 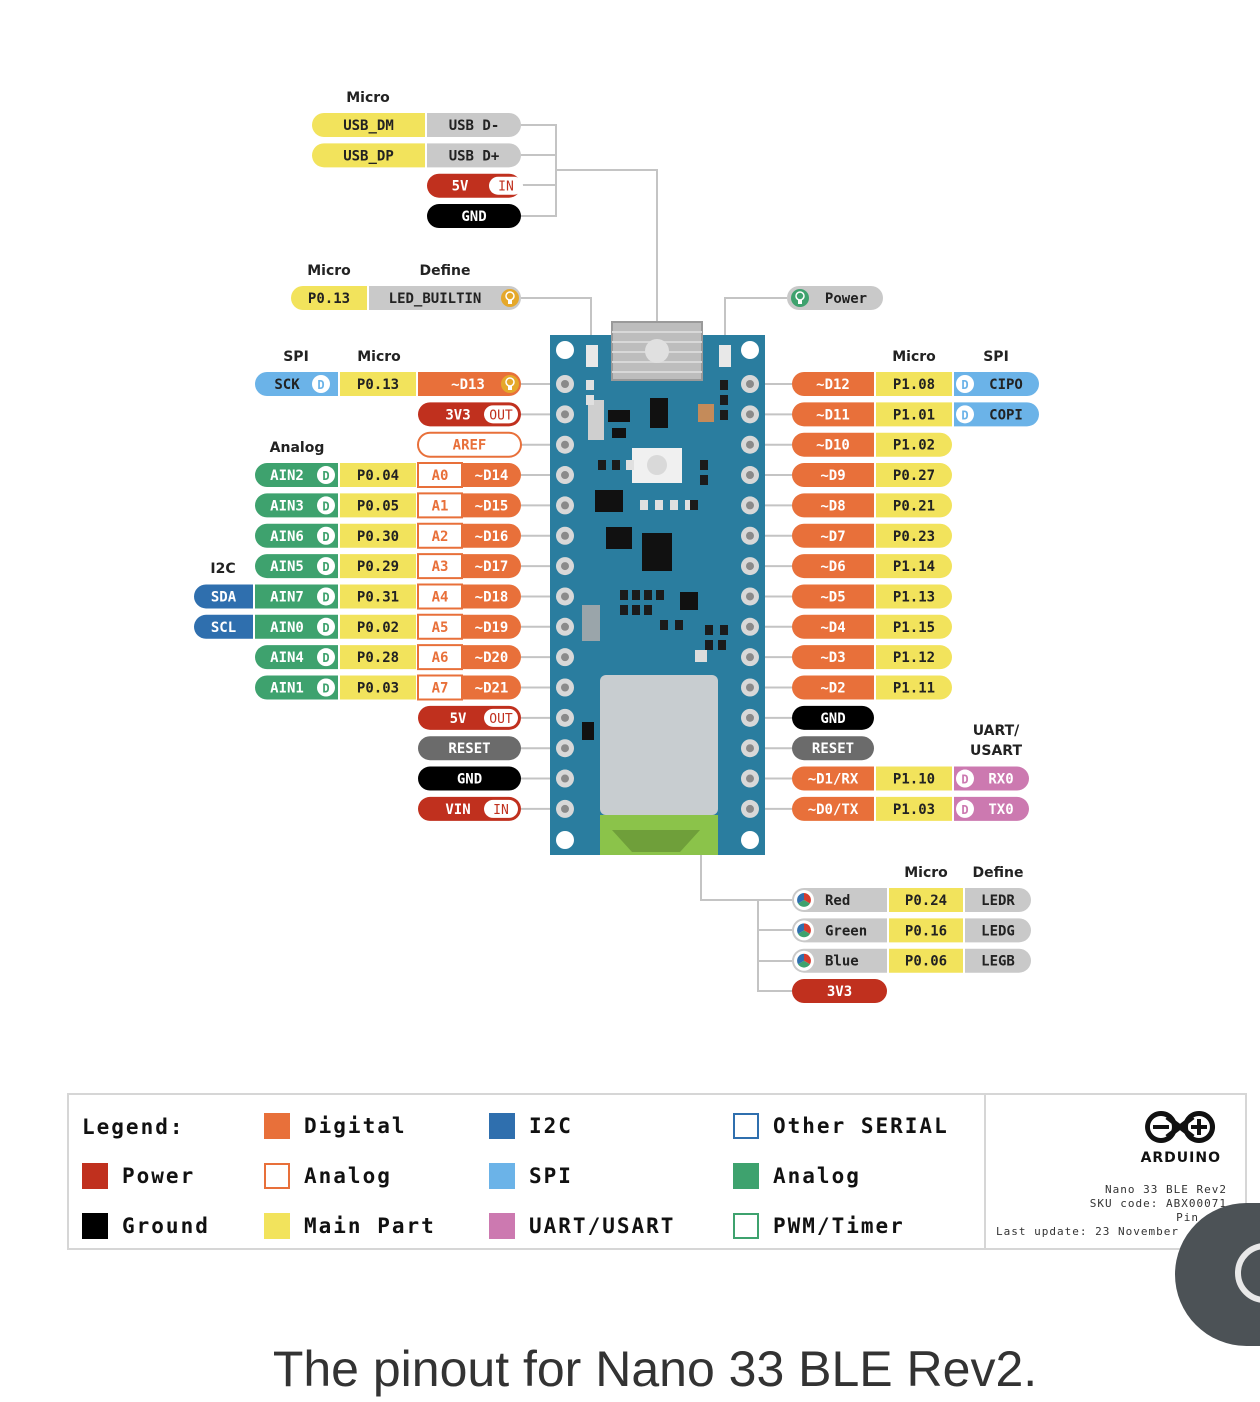 I want to click on left-analog-pill-label: AIN0, so click(x=287, y=628).